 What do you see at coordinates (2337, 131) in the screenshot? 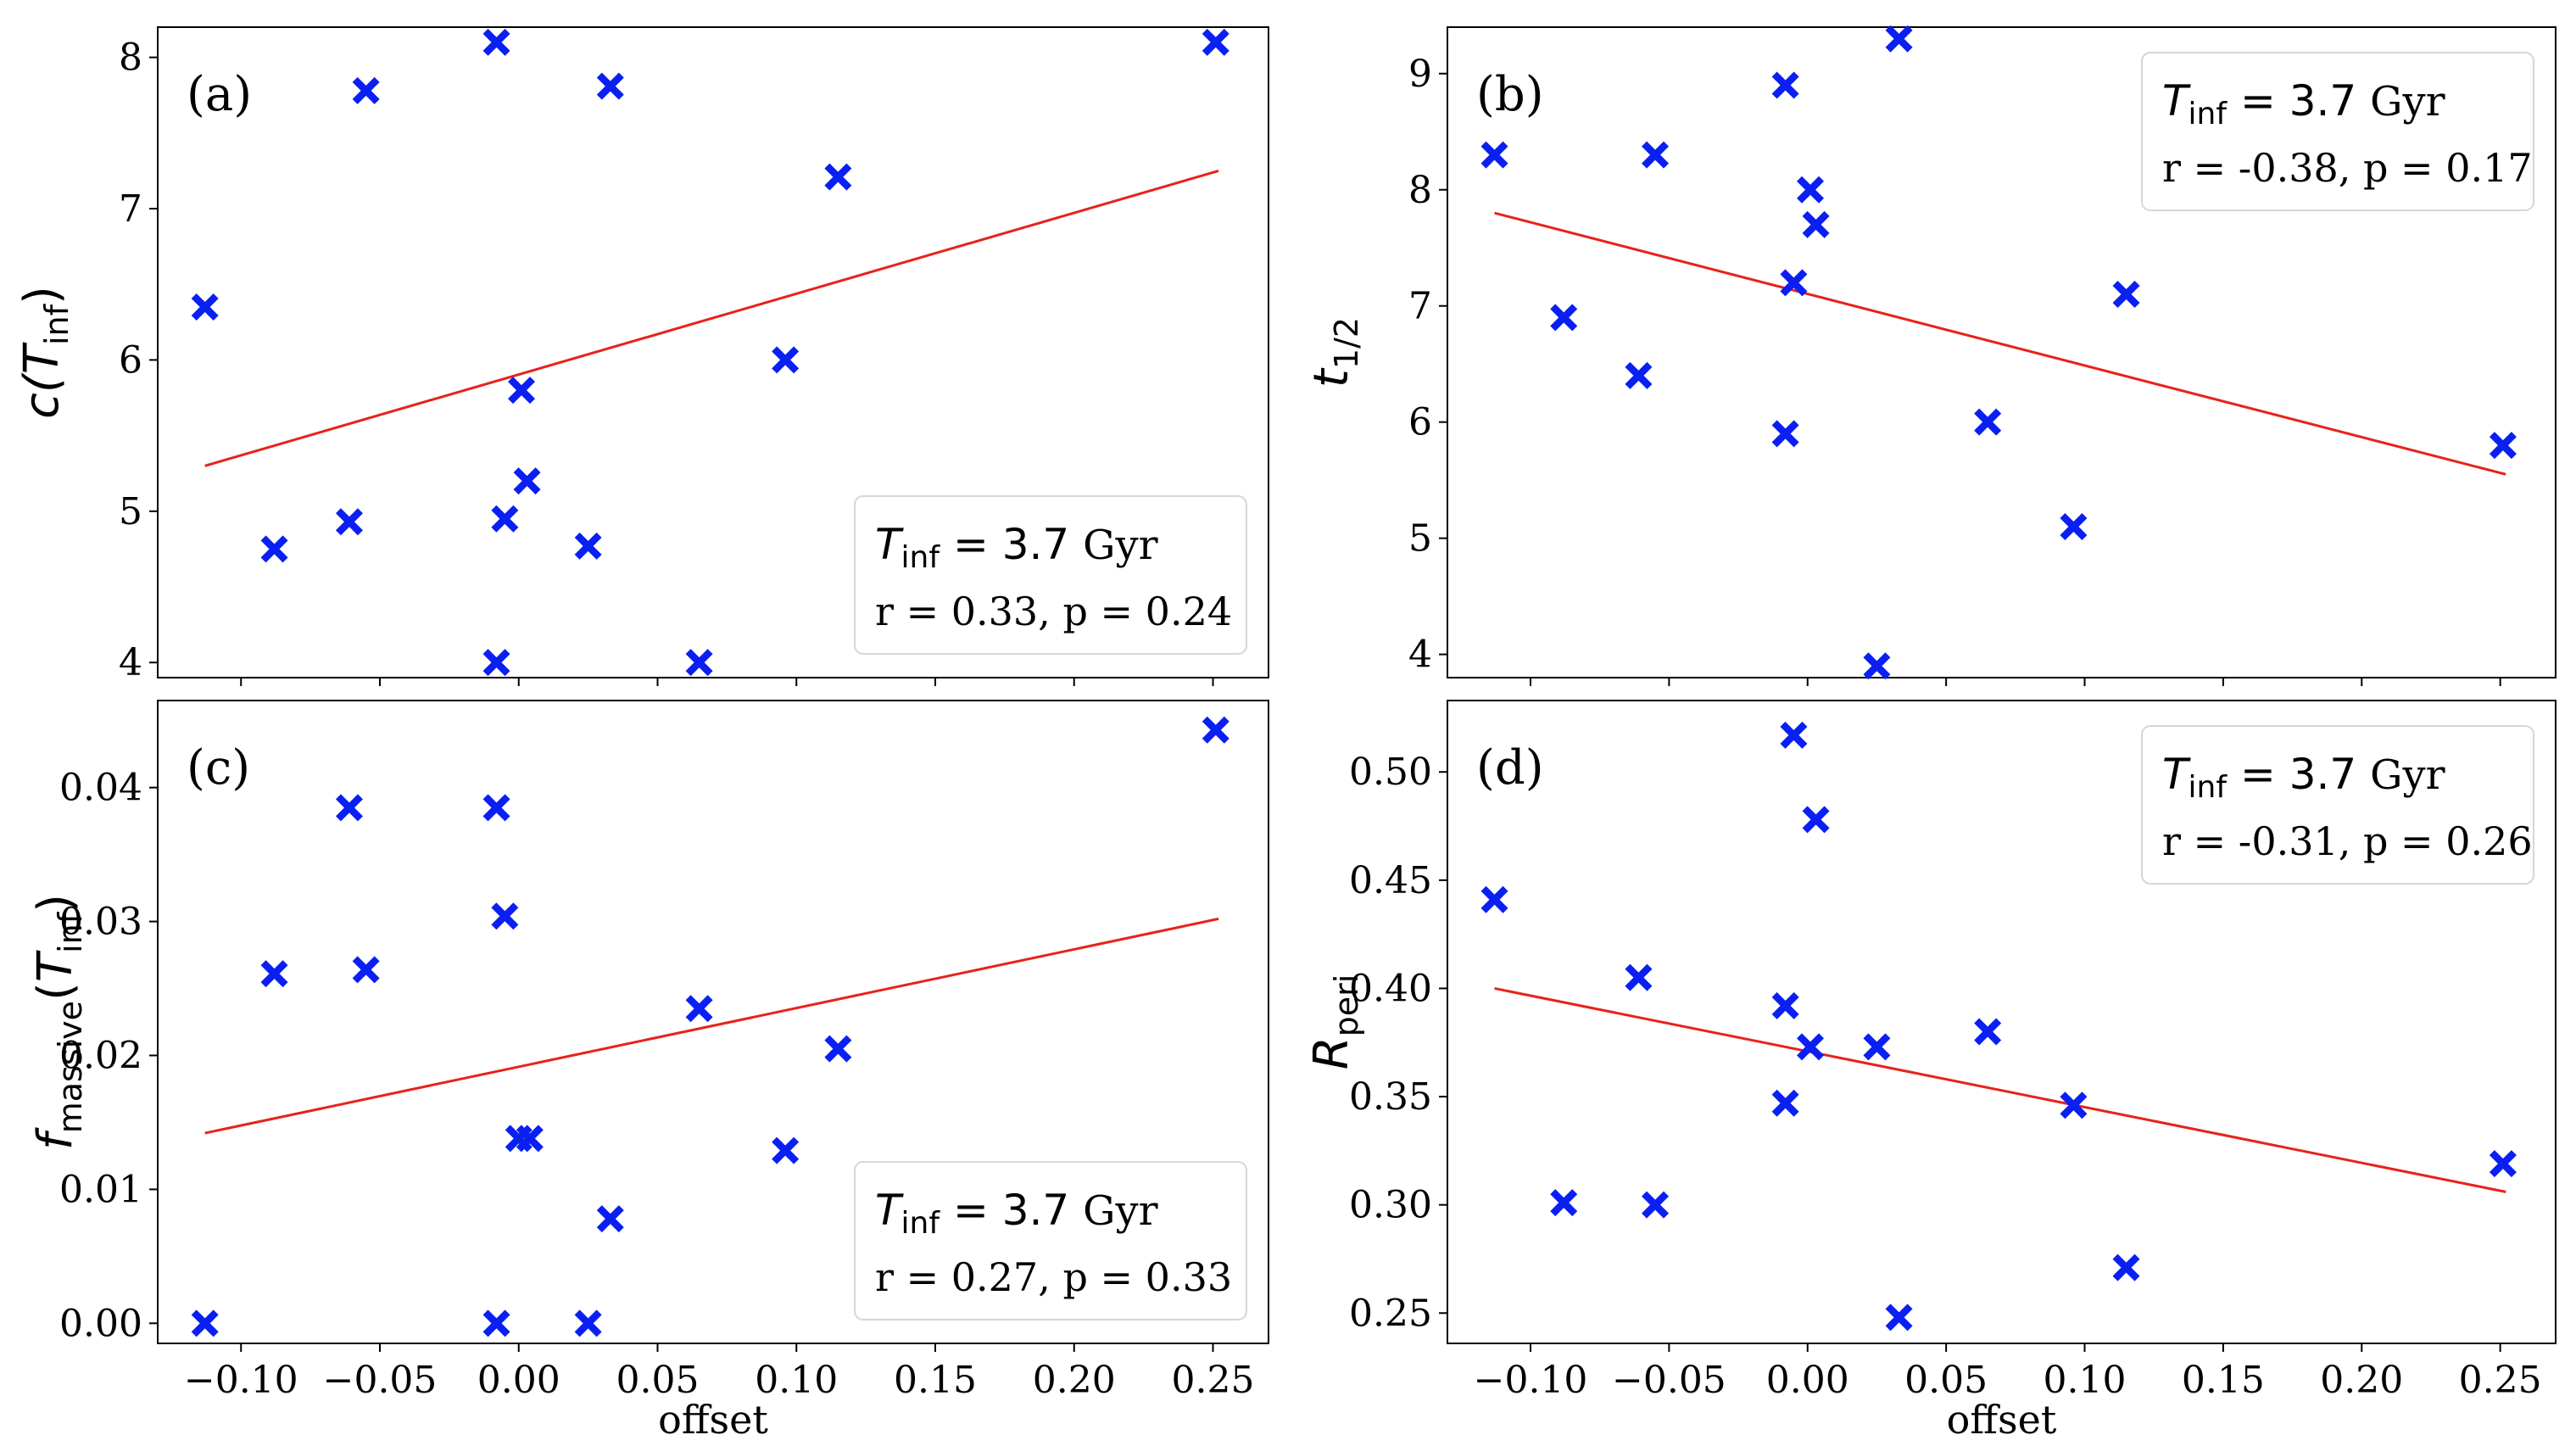
I see `legend: Tinf = 3.7 Gyr r = -0.38, p = 0.17` at bounding box center [2337, 131].